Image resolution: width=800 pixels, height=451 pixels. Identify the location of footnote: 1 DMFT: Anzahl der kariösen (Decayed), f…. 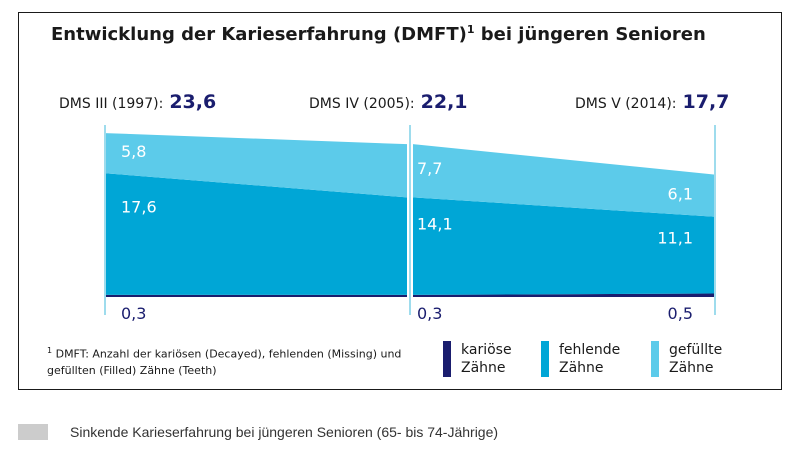
(224, 361).